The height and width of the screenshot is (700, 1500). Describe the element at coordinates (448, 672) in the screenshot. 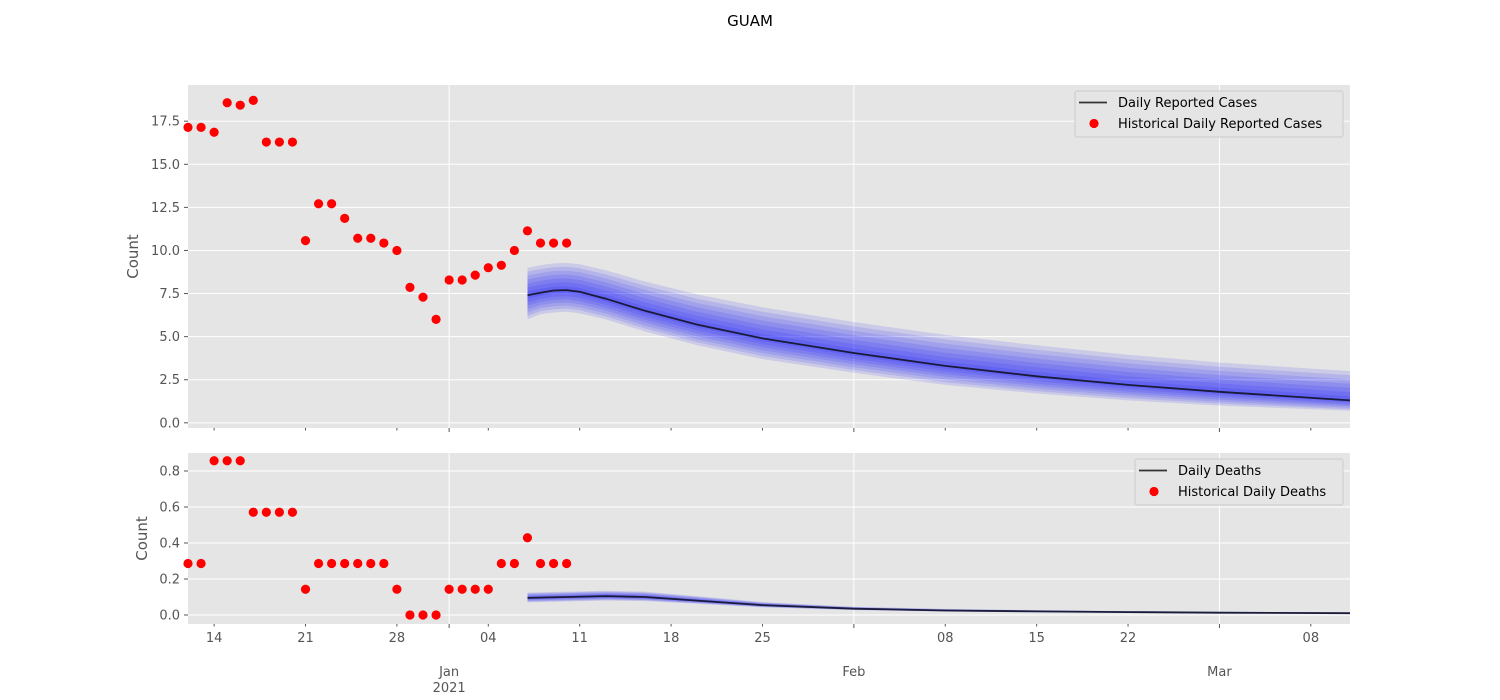

I see `x-major-tick-label: Jan` at that location.